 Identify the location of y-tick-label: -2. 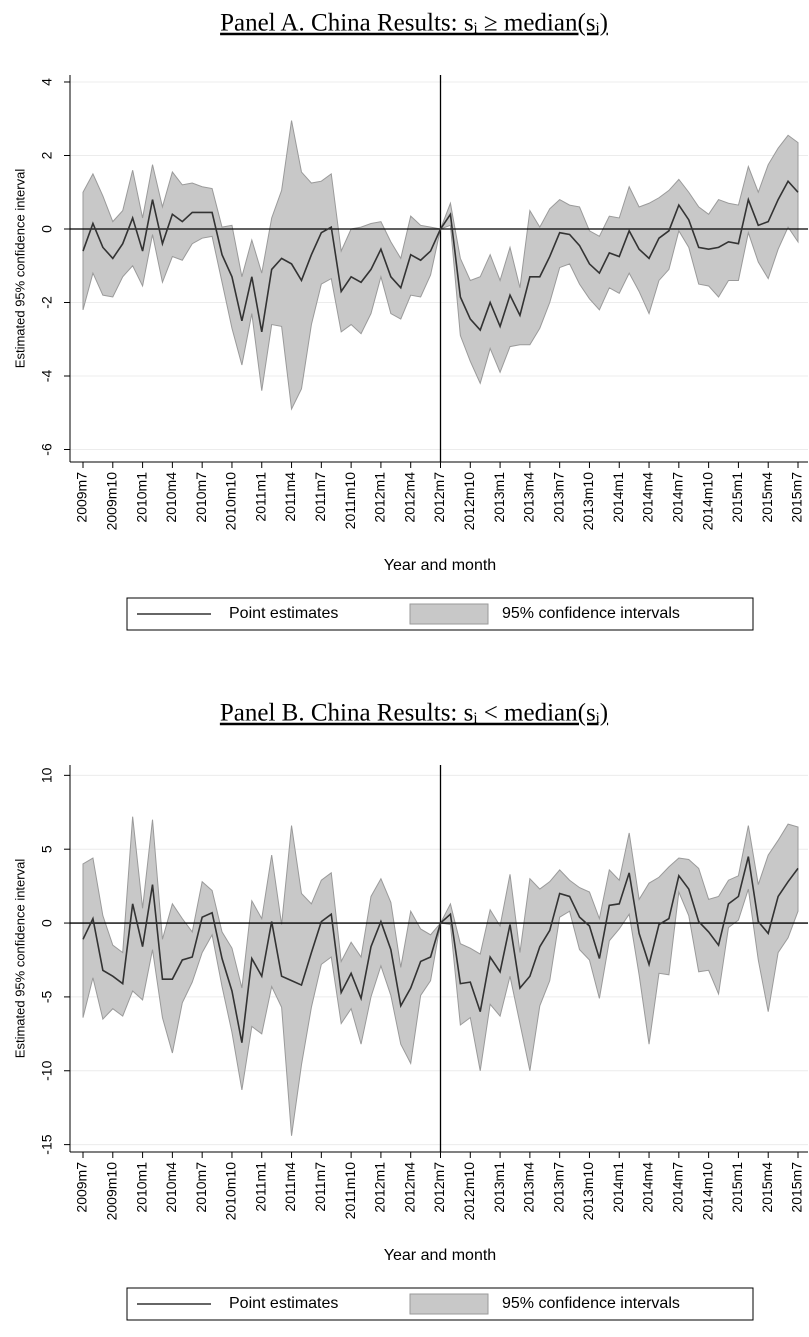
(47, 302).